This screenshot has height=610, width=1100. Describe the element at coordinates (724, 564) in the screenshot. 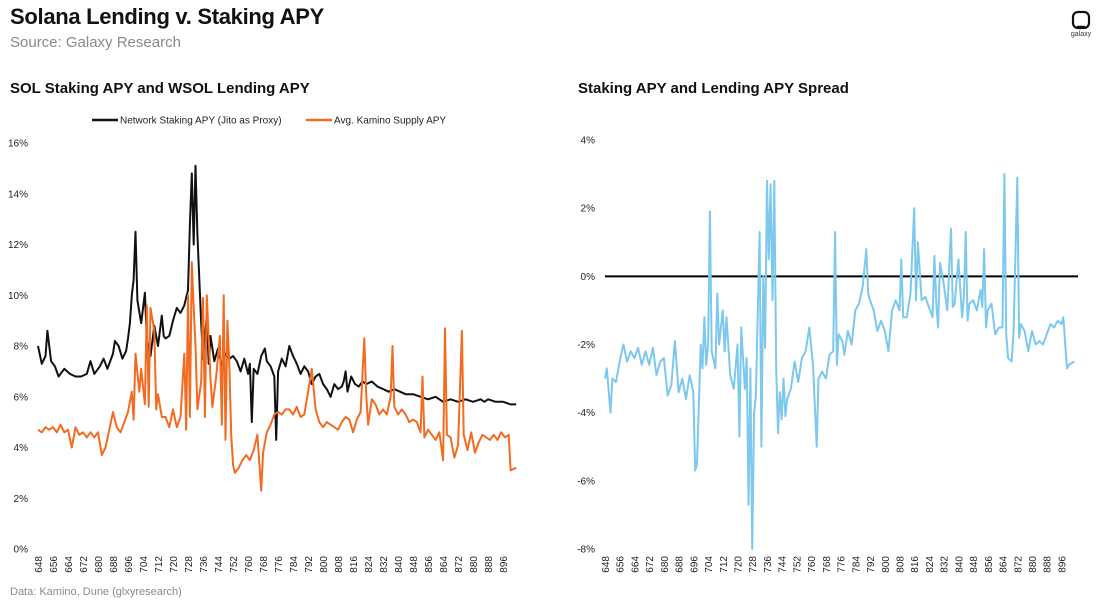

I see `right-x-tick-label: 712` at that location.